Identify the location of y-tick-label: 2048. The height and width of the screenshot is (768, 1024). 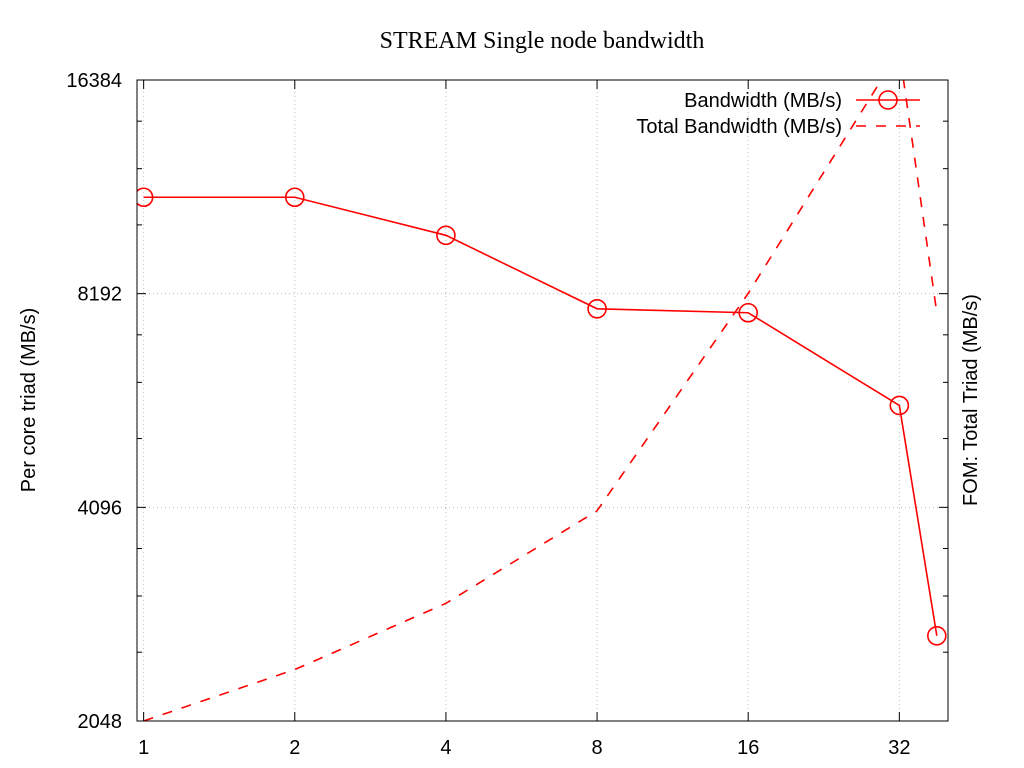
(100, 722).